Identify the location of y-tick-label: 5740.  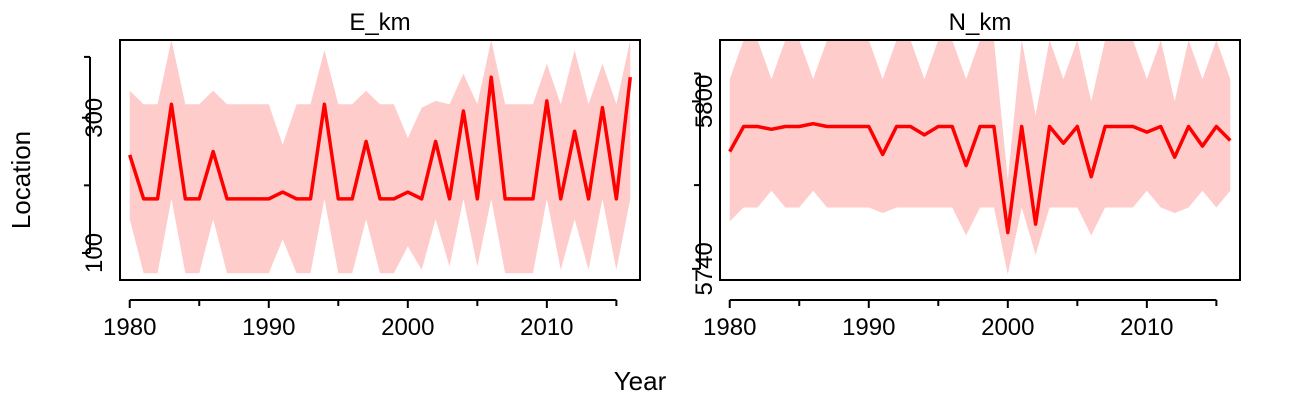
(704, 268).